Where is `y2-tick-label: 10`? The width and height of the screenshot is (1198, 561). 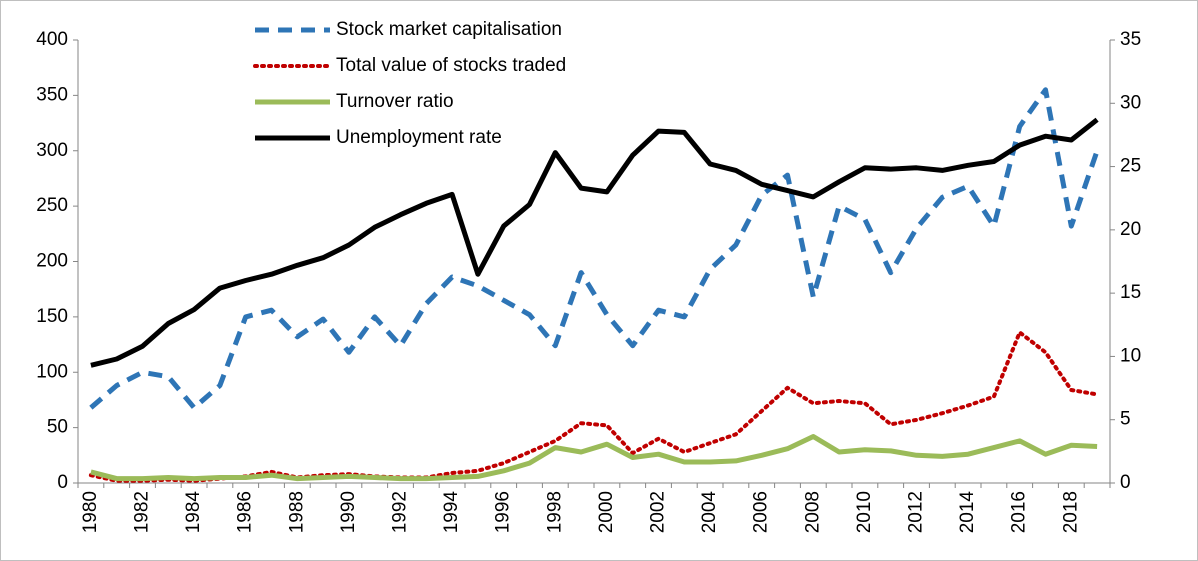
y2-tick-label: 10 is located at coordinates (1130, 355).